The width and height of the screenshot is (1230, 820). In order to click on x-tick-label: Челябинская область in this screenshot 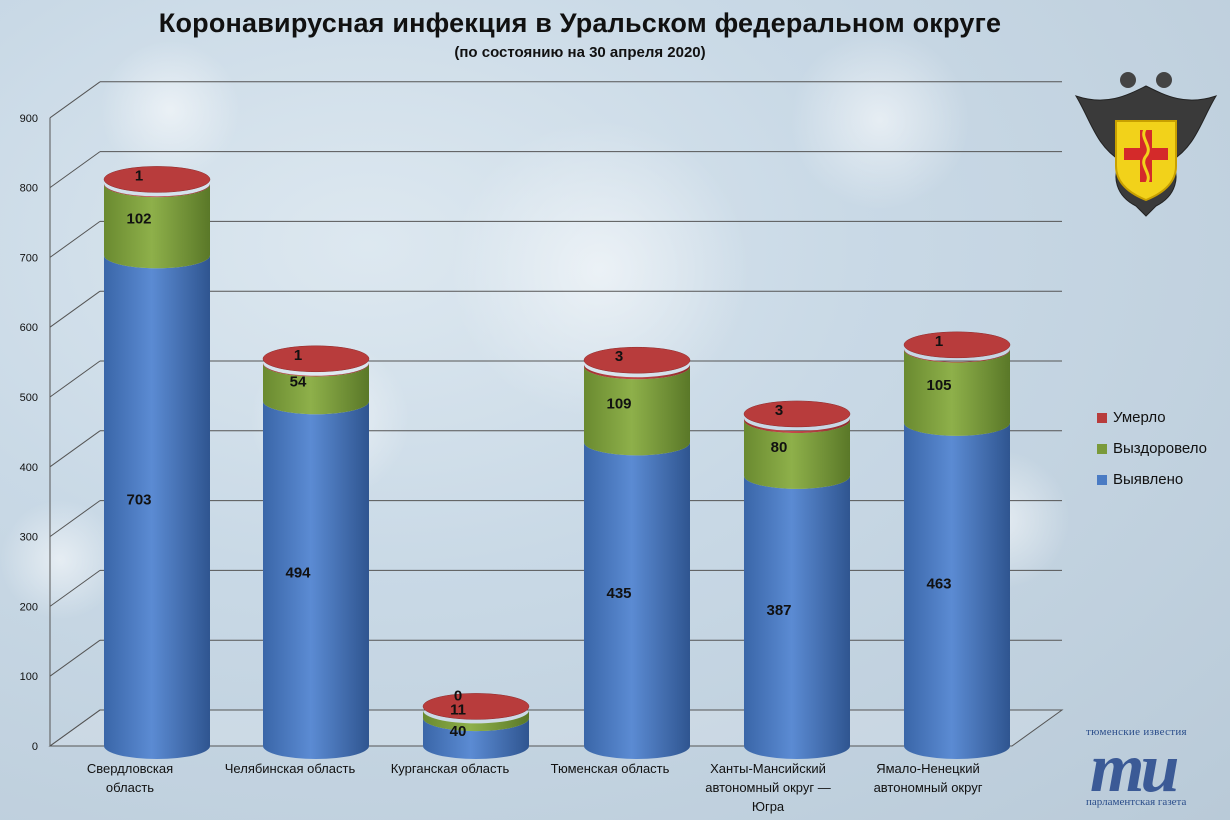, I will do `click(290, 768)`.